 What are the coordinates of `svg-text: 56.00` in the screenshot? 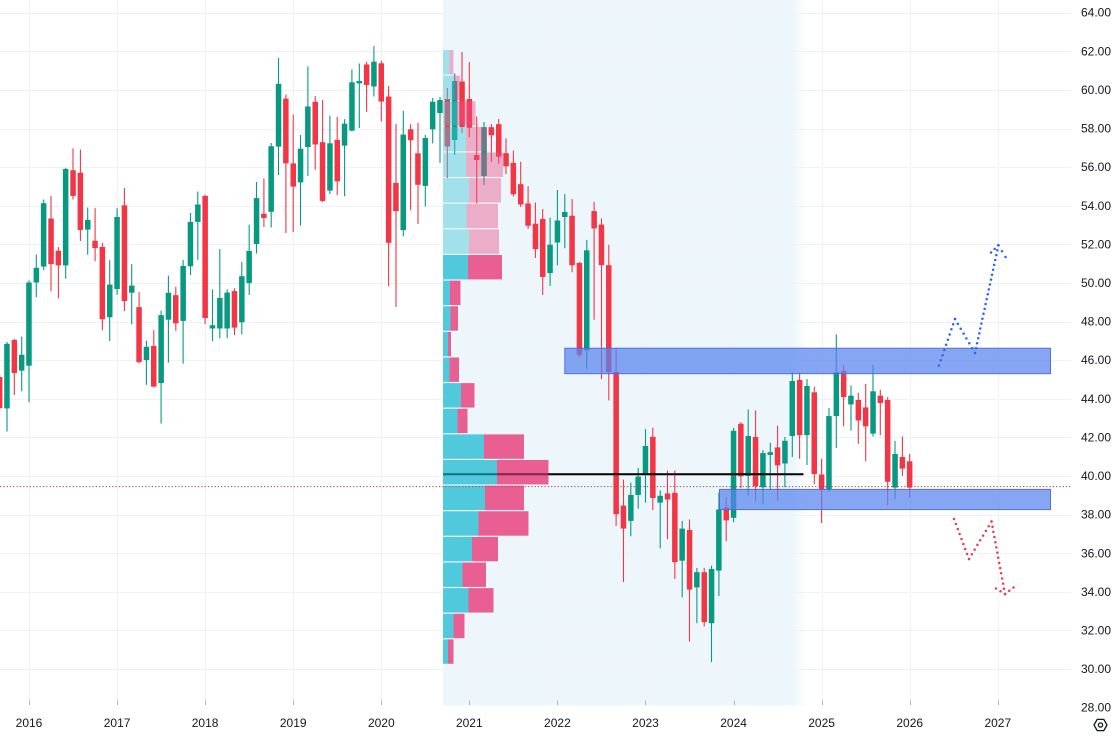 It's located at (1096, 167).